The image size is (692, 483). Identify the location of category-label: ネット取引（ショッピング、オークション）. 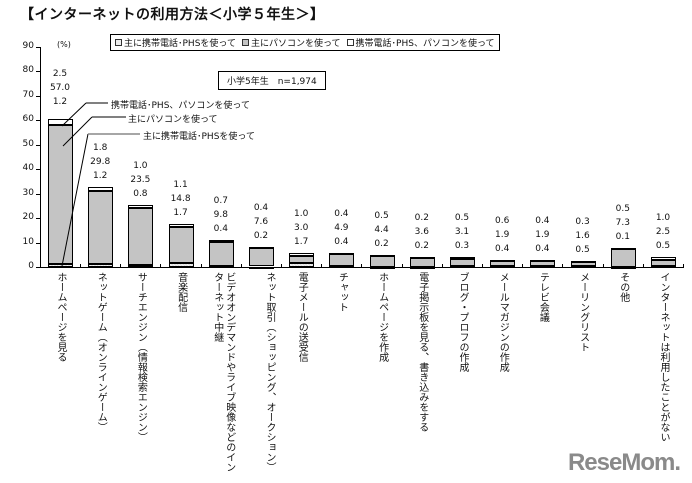
(269, 372).